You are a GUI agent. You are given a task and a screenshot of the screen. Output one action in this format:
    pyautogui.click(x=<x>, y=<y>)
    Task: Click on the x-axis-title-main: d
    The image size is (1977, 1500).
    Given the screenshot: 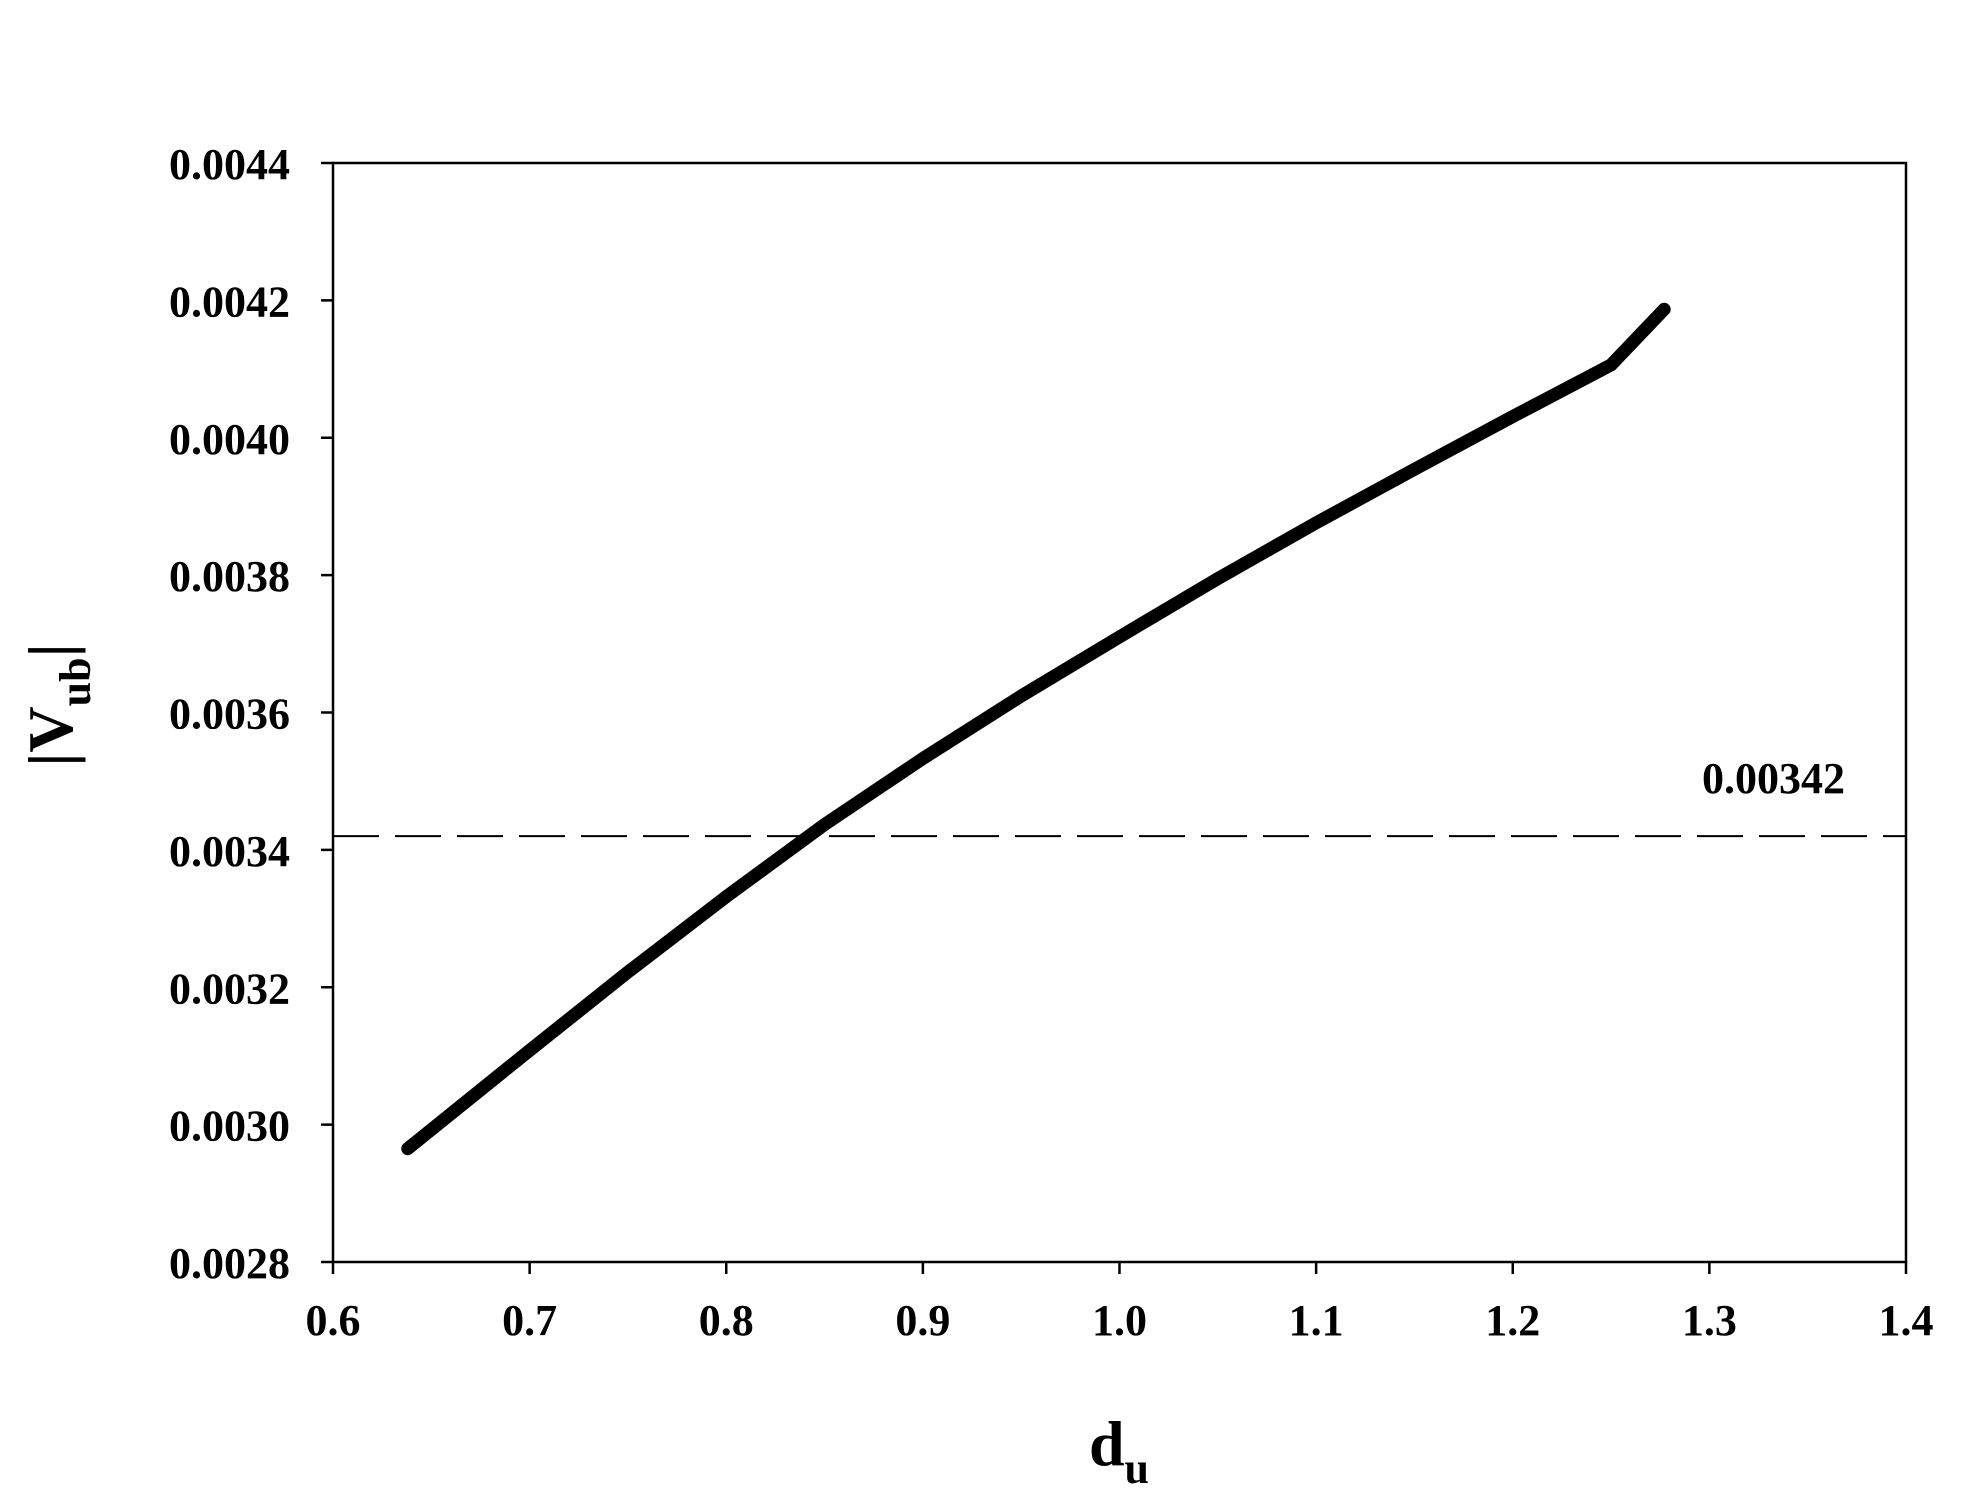 What is the action you would take?
    pyautogui.click(x=1107, y=1443)
    